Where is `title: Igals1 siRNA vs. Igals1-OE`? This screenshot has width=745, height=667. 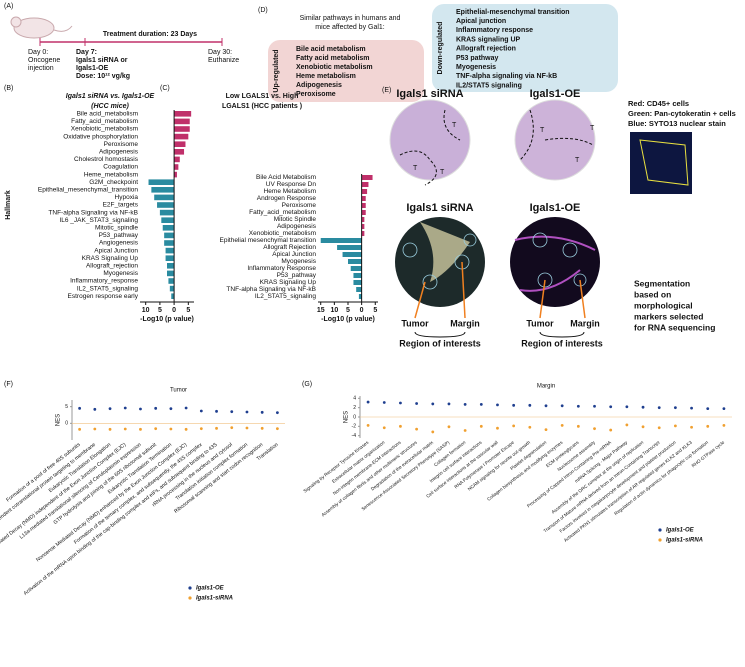
title: Igals1 siRNA vs. Igals1-OE is located at coordinates (110, 96).